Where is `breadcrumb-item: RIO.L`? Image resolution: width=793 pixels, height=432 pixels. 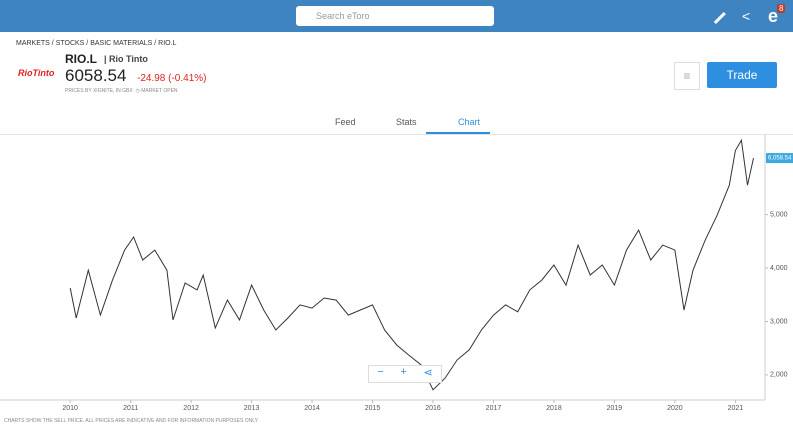
breadcrumb-item: RIO.L is located at coordinates (167, 43).